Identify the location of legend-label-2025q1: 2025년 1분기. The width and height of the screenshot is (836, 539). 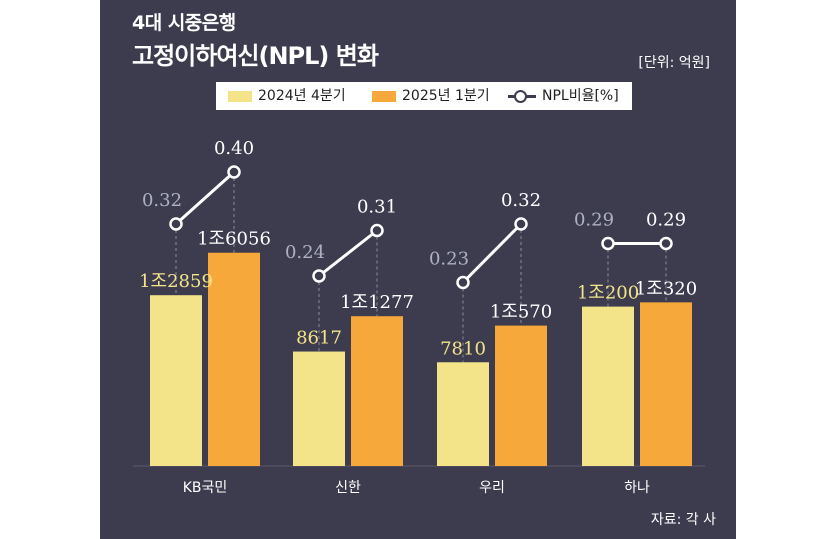
(446, 96).